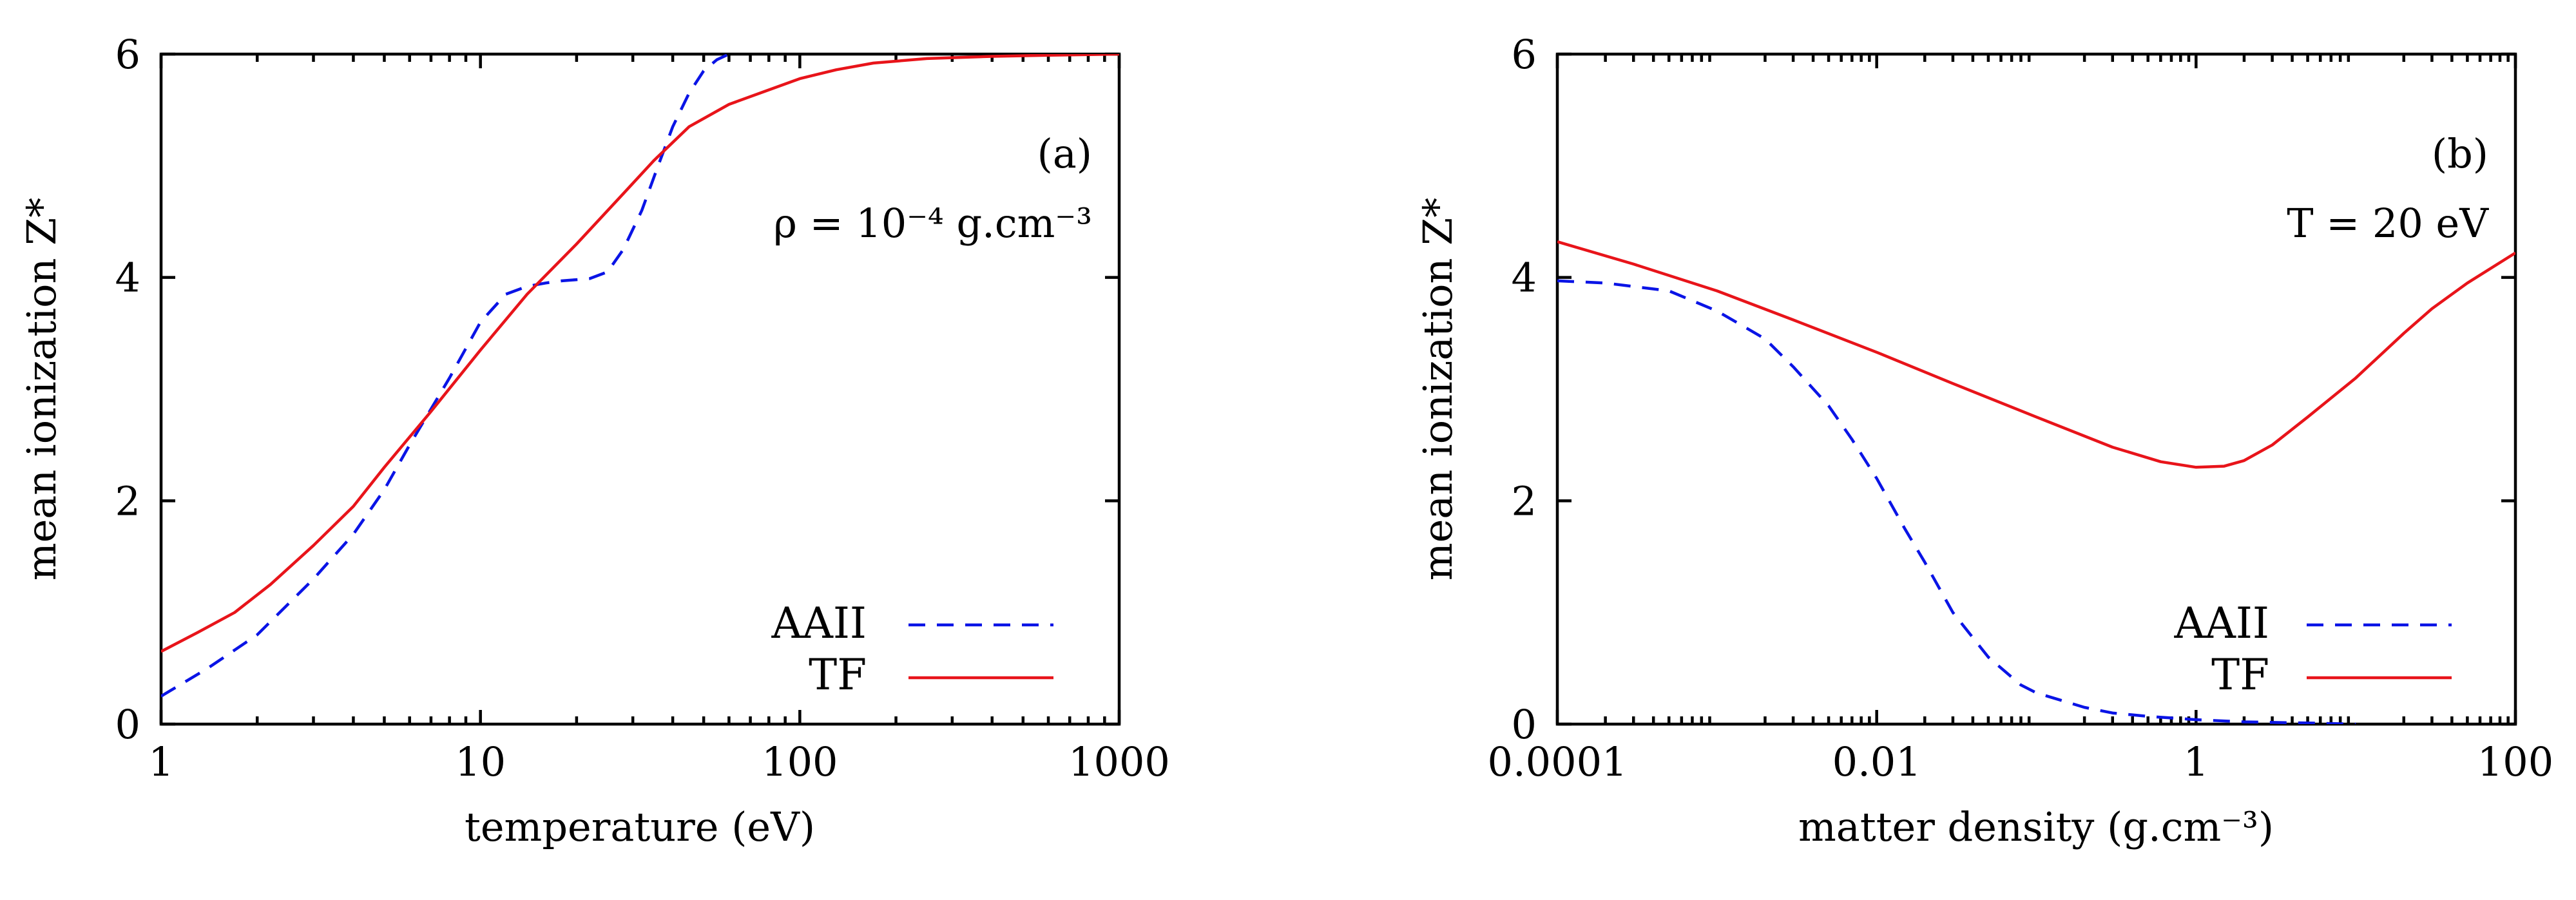 The height and width of the screenshot is (900, 2576). What do you see at coordinates (934, 223) in the screenshot?
I see `annotation: ρ = 10⁻⁴ g.cm⁻³` at bounding box center [934, 223].